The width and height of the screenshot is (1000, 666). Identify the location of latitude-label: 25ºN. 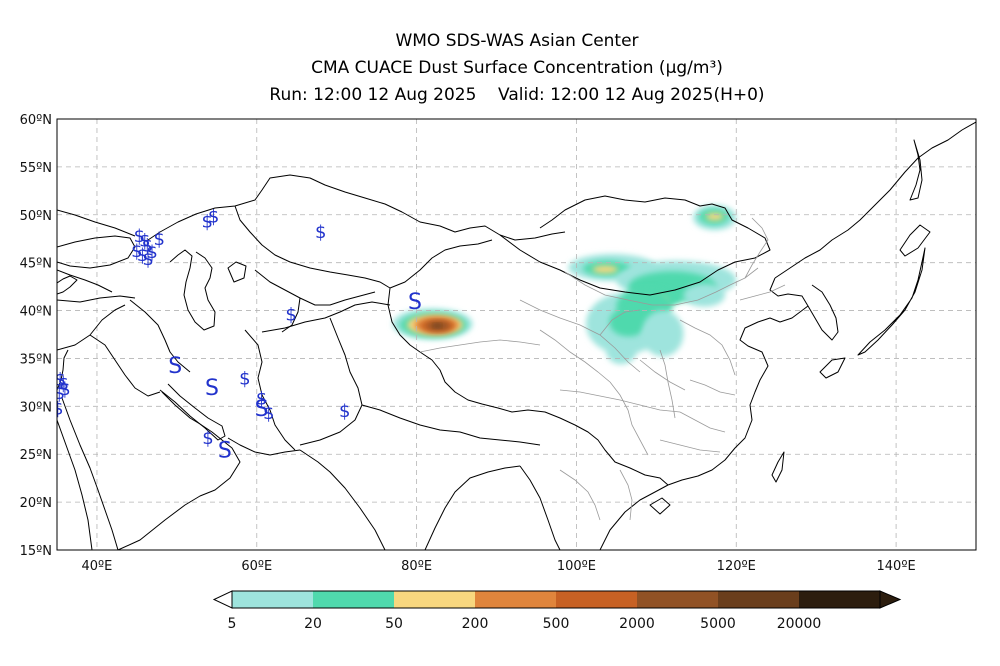
(36, 455).